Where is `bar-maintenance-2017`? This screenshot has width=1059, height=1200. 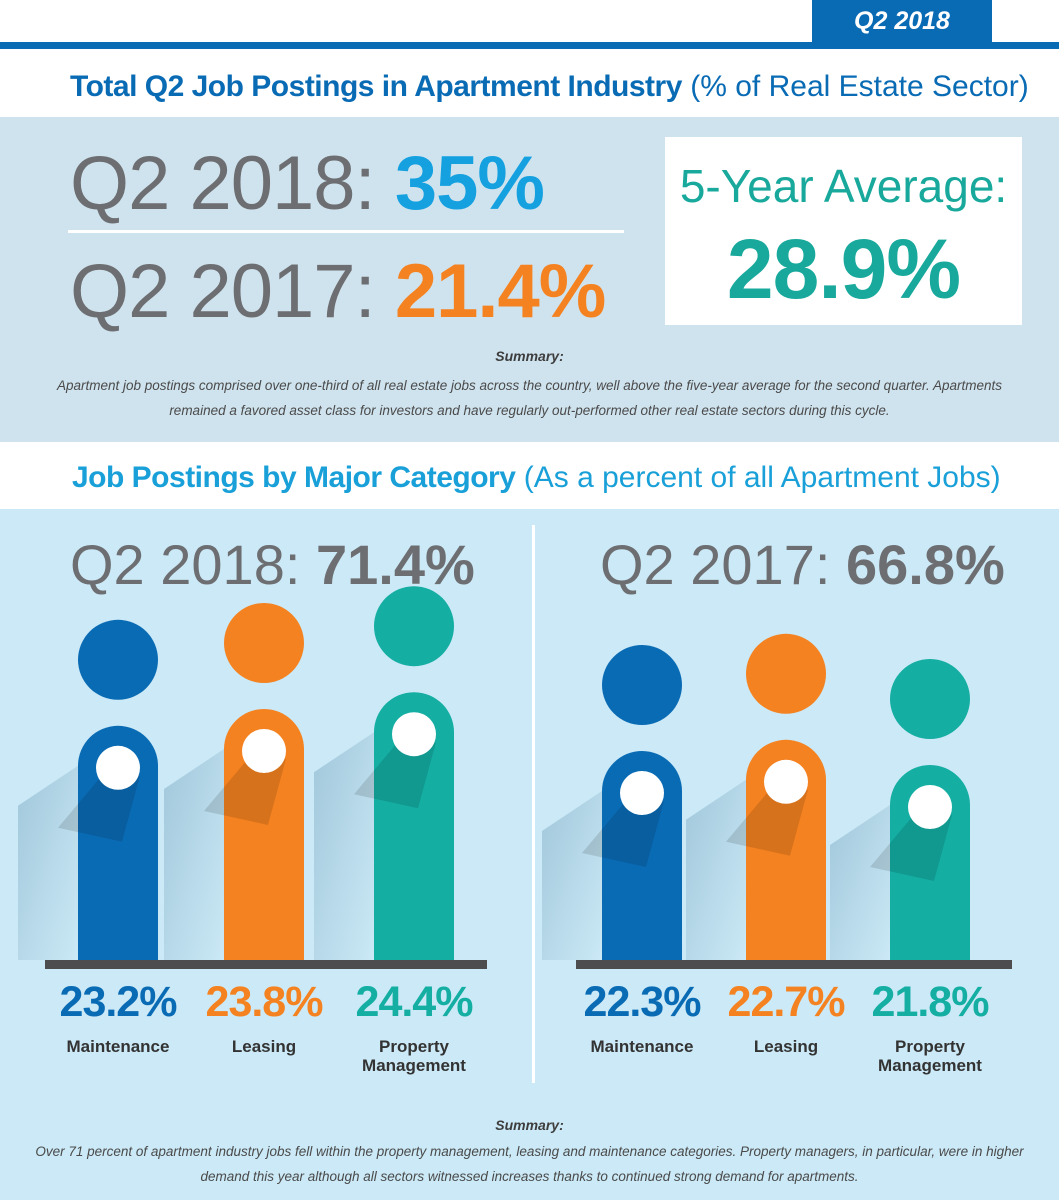
bar-maintenance-2017 is located at coordinates (642, 855).